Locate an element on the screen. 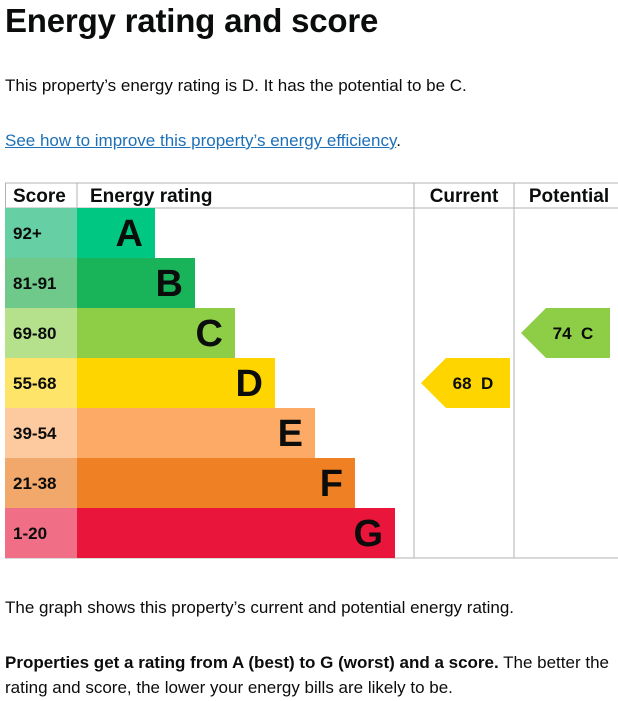  rating-bar-f is located at coordinates (216, 483).